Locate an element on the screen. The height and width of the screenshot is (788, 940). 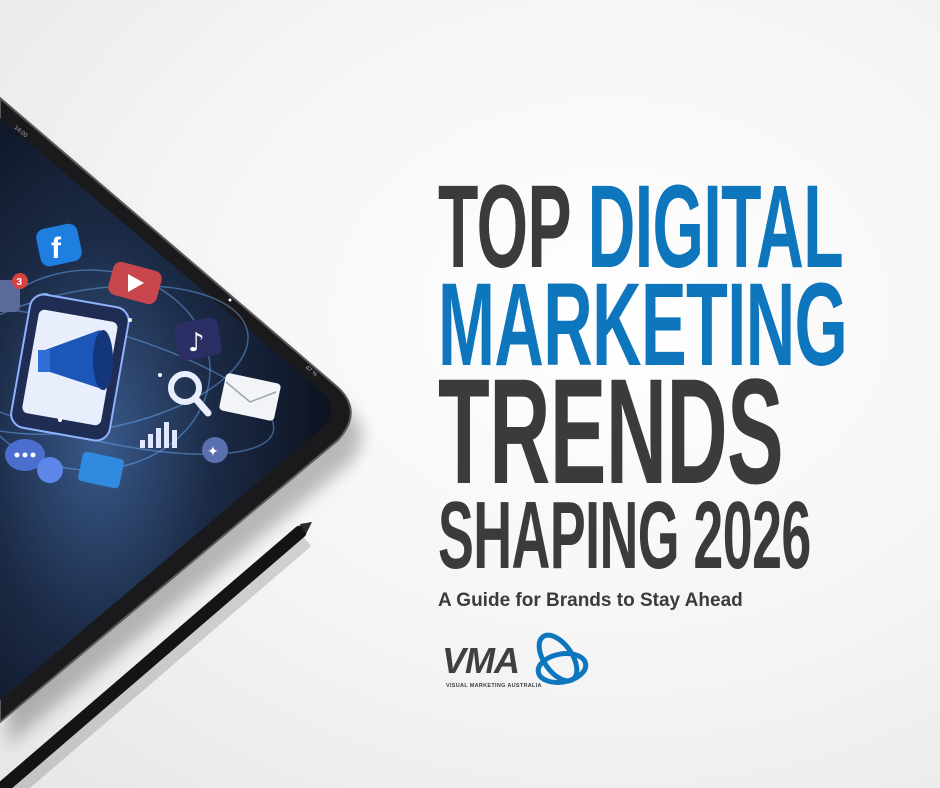
vma-logo: VMA VISUAL MARKETING AUSTRALIA is located at coordinates (515, 663).